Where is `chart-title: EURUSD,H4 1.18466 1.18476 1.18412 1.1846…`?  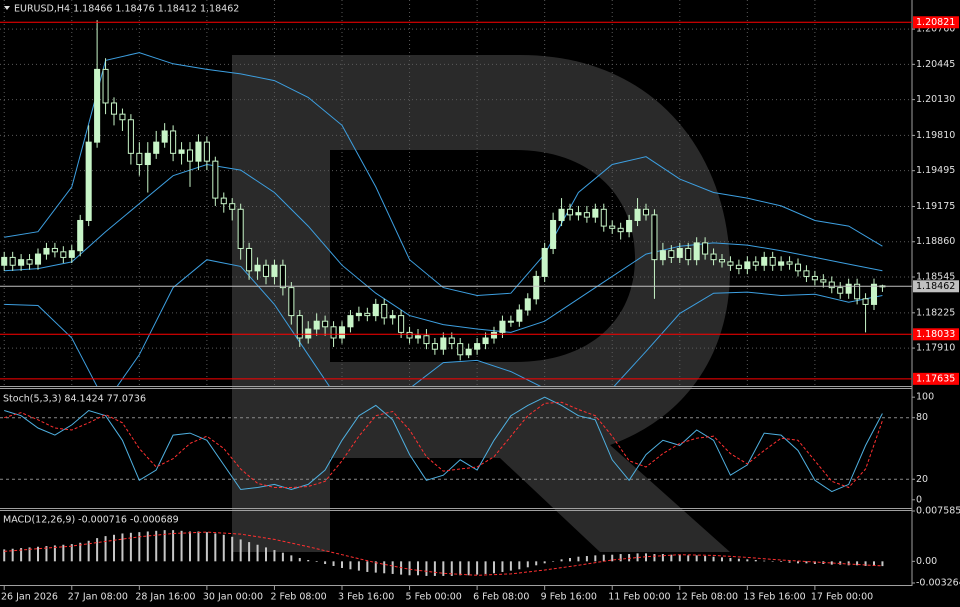
chart-title: EURUSD,H4 1.18466 1.18476 1.18412 1.1846… is located at coordinates (126, 9).